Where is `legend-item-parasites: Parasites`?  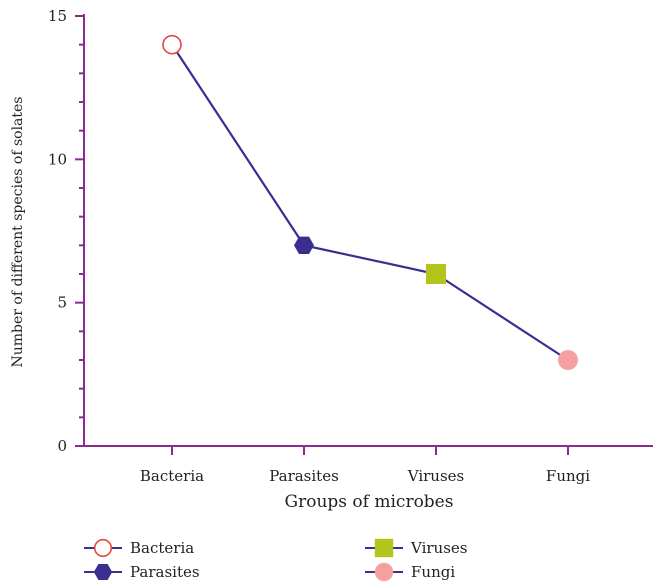 legend-item-parasites: Parasites is located at coordinates (142, 572).